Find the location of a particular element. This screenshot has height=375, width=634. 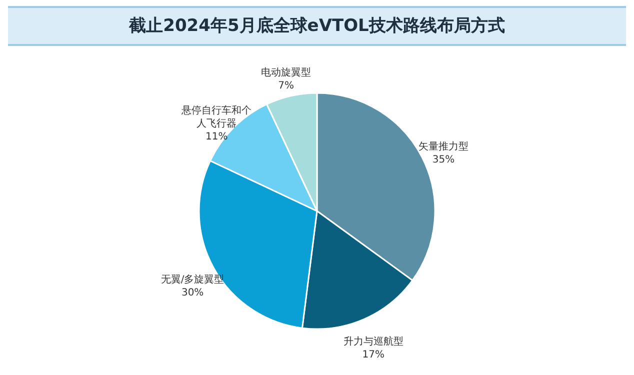

data-label: 35% is located at coordinates (443, 160).